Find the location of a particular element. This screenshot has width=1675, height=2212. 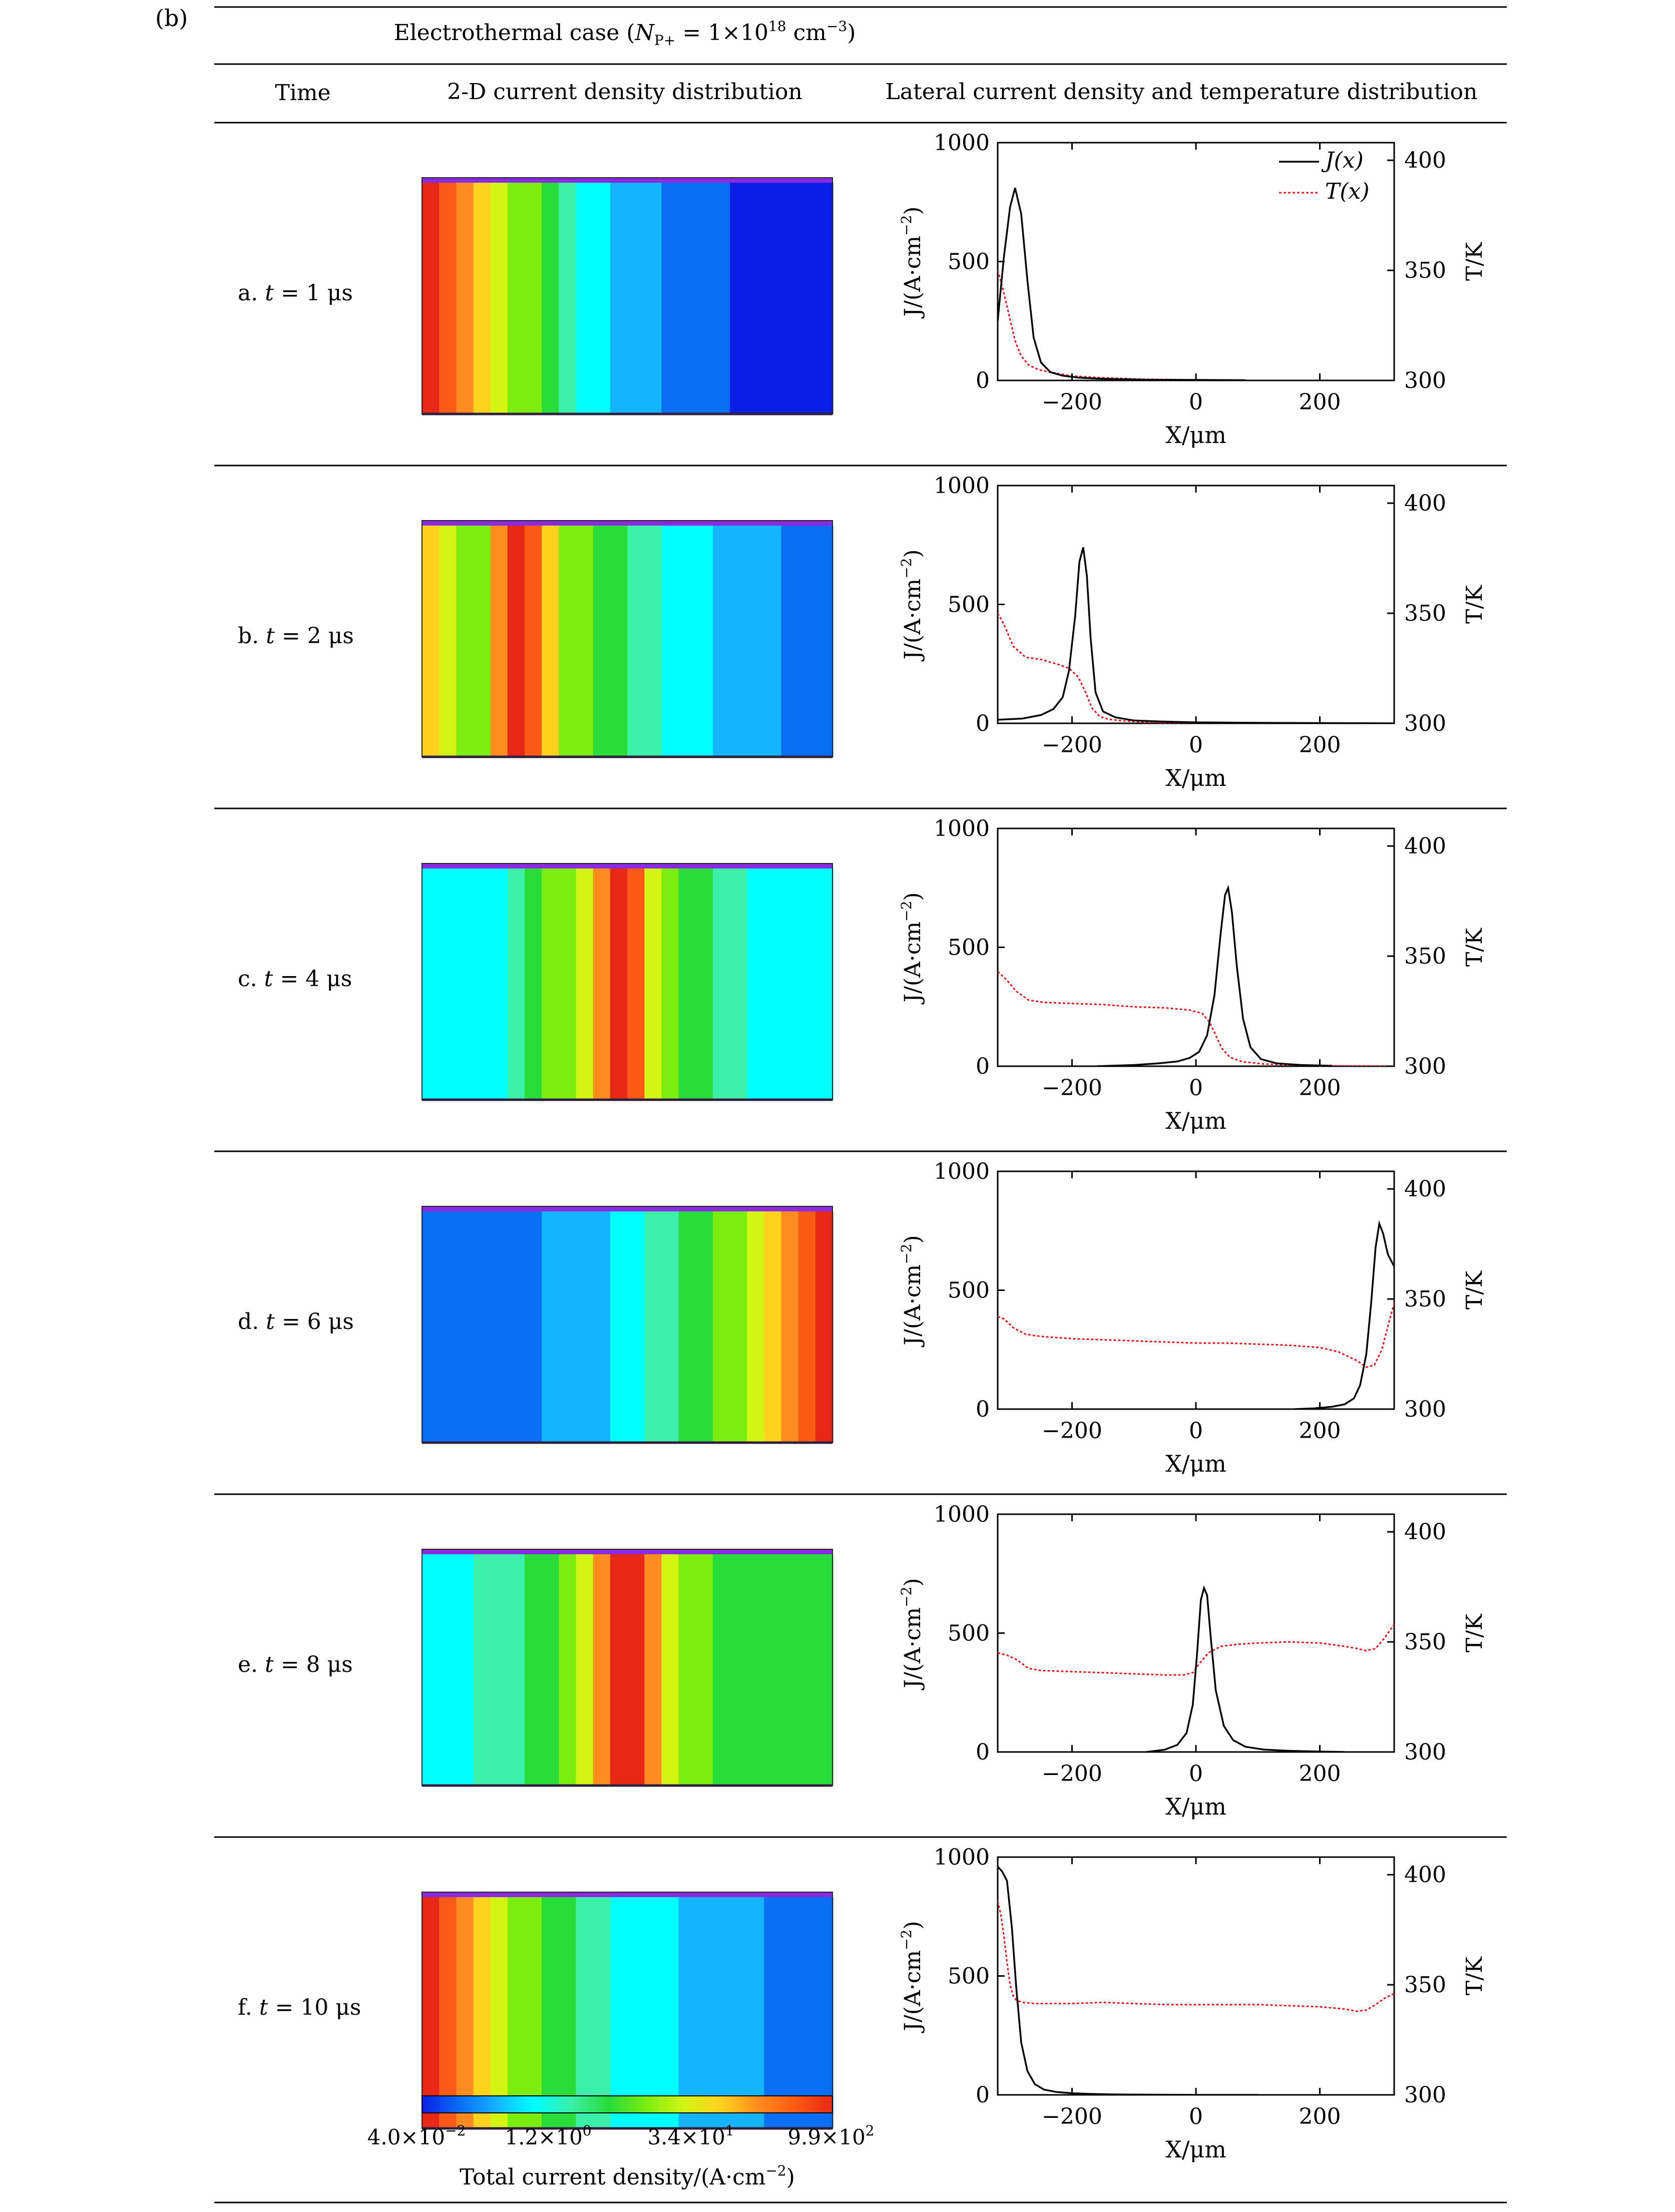

series-t-line is located at coordinates (1122, 325).